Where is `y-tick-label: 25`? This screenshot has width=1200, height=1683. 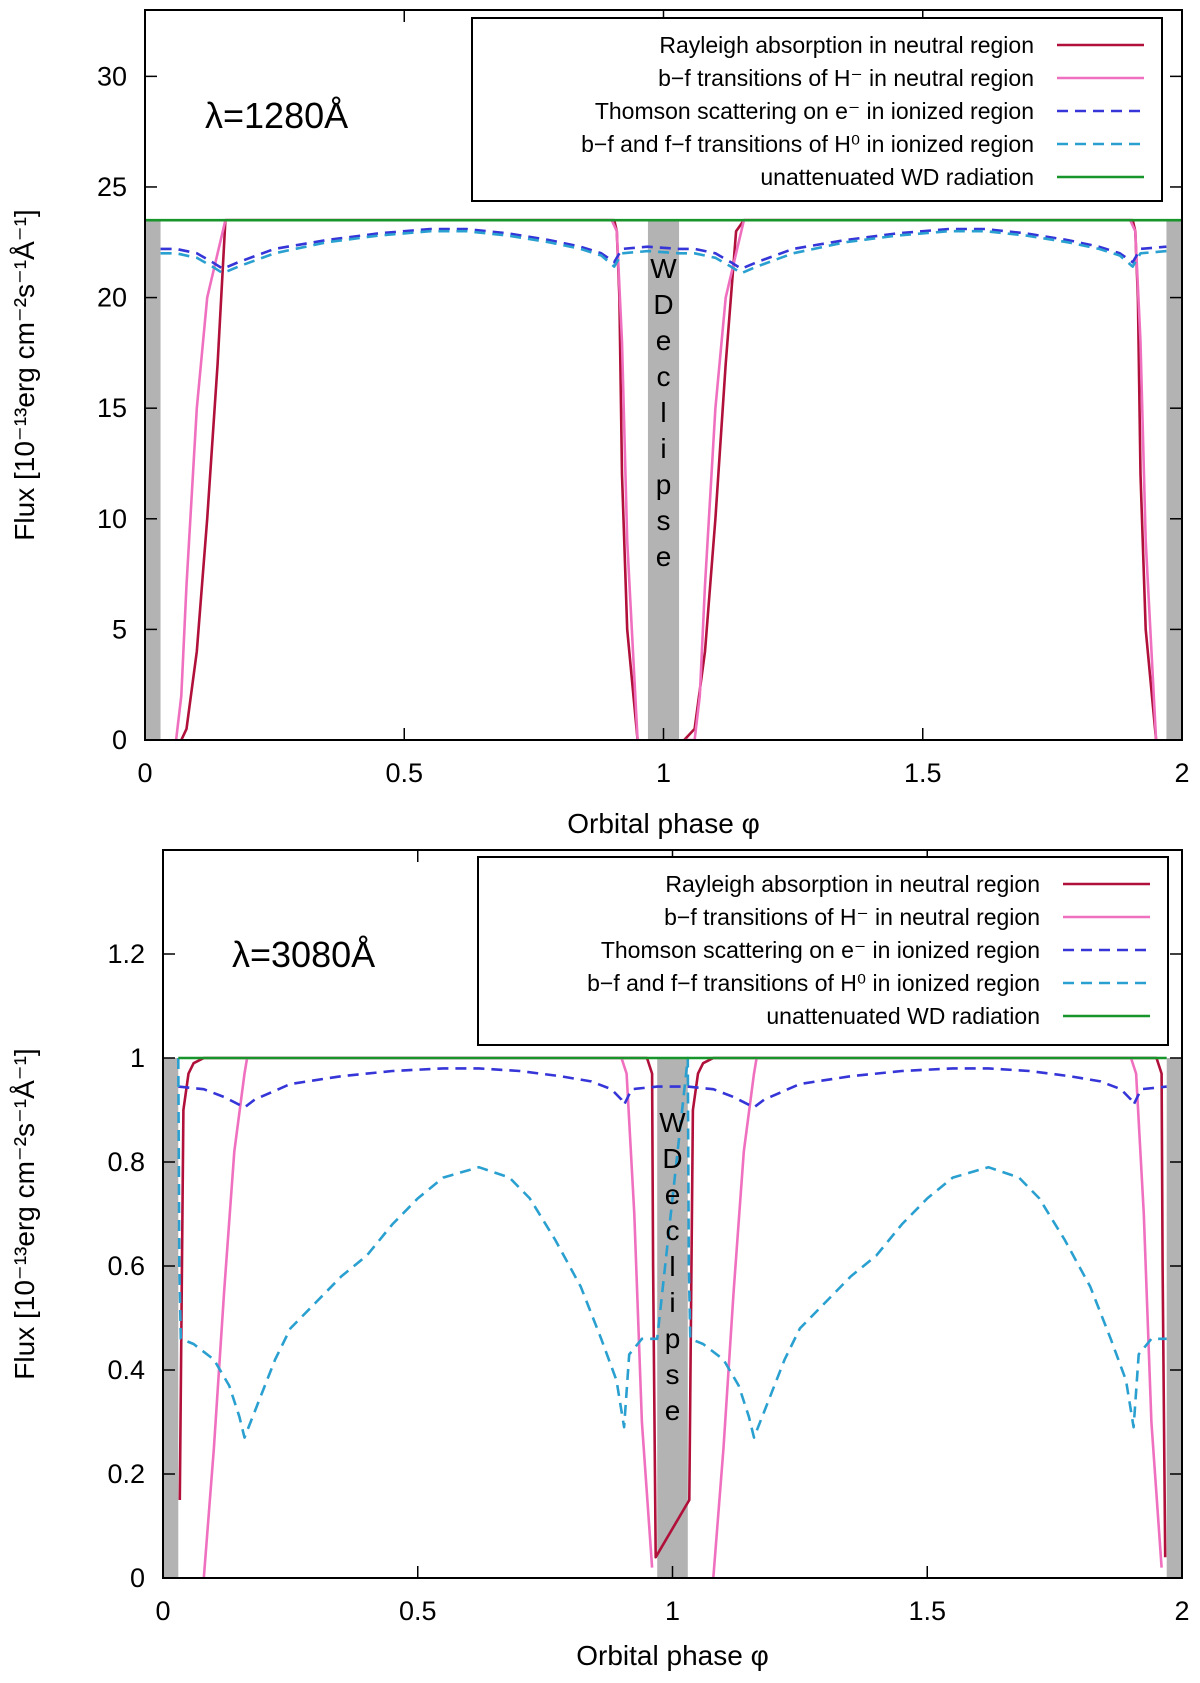 y-tick-label: 25 is located at coordinates (112, 187).